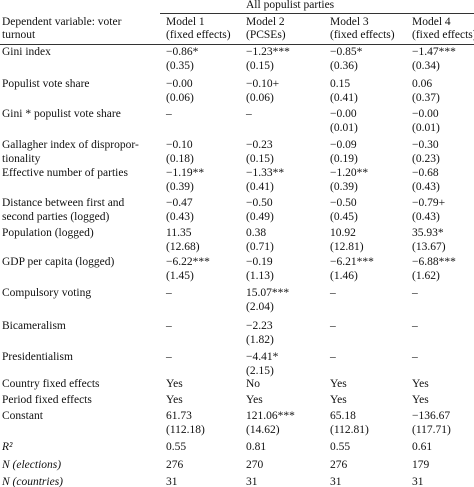 This screenshot has height=487, width=474. I want to click on row-label: GDP per capita (logged), so click(58, 262).